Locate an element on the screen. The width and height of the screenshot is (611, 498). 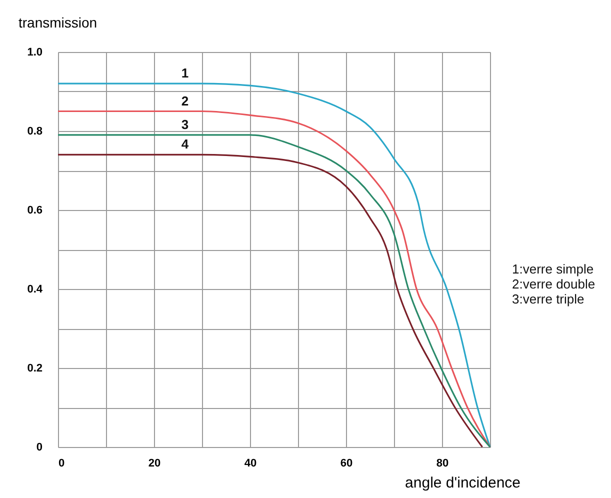
text: 3:verre triple is located at coordinates (548, 298).